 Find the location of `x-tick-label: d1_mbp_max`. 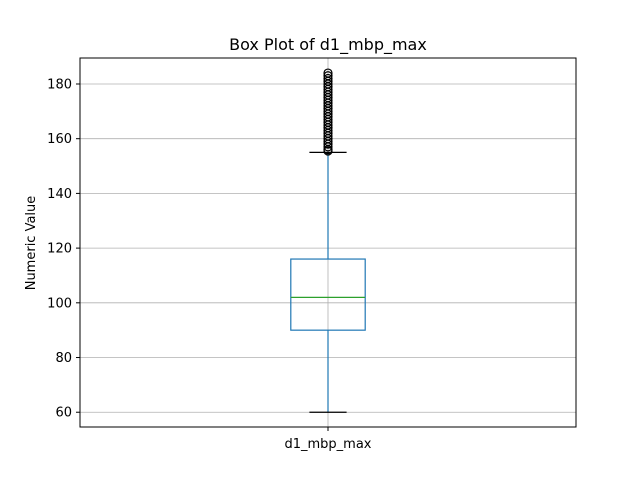

x-tick-label: d1_mbp_max is located at coordinates (327, 444).